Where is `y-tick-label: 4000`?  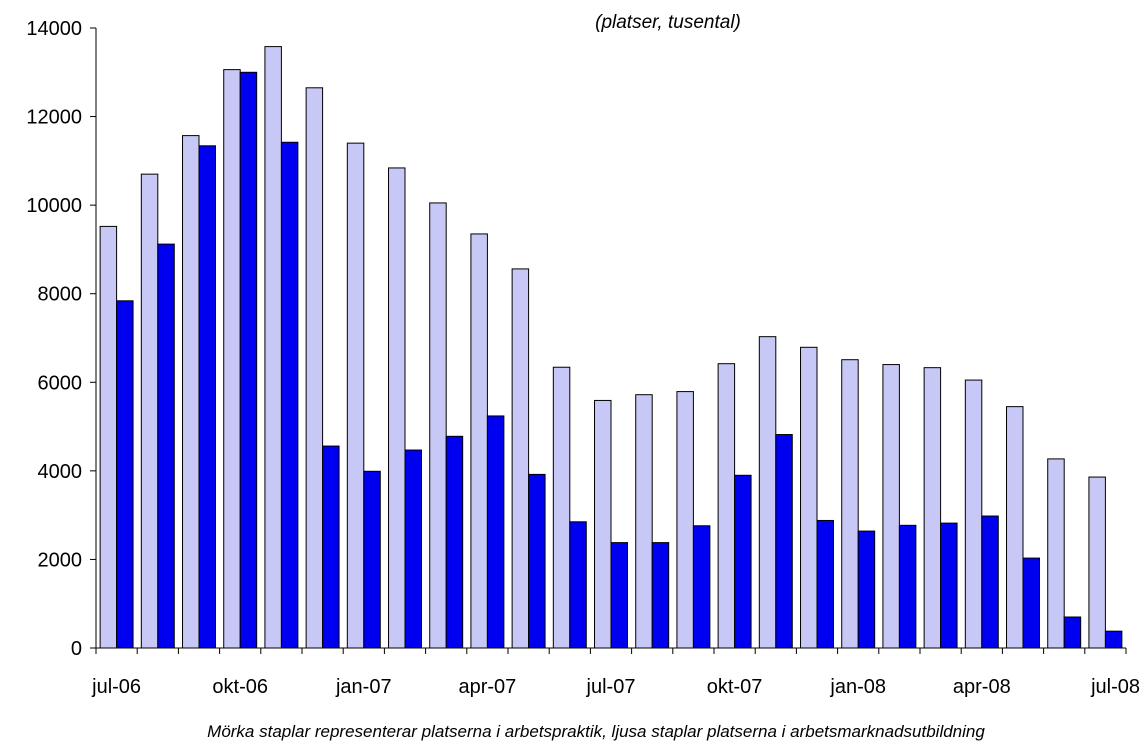 y-tick-label: 4000 is located at coordinates (60, 472).